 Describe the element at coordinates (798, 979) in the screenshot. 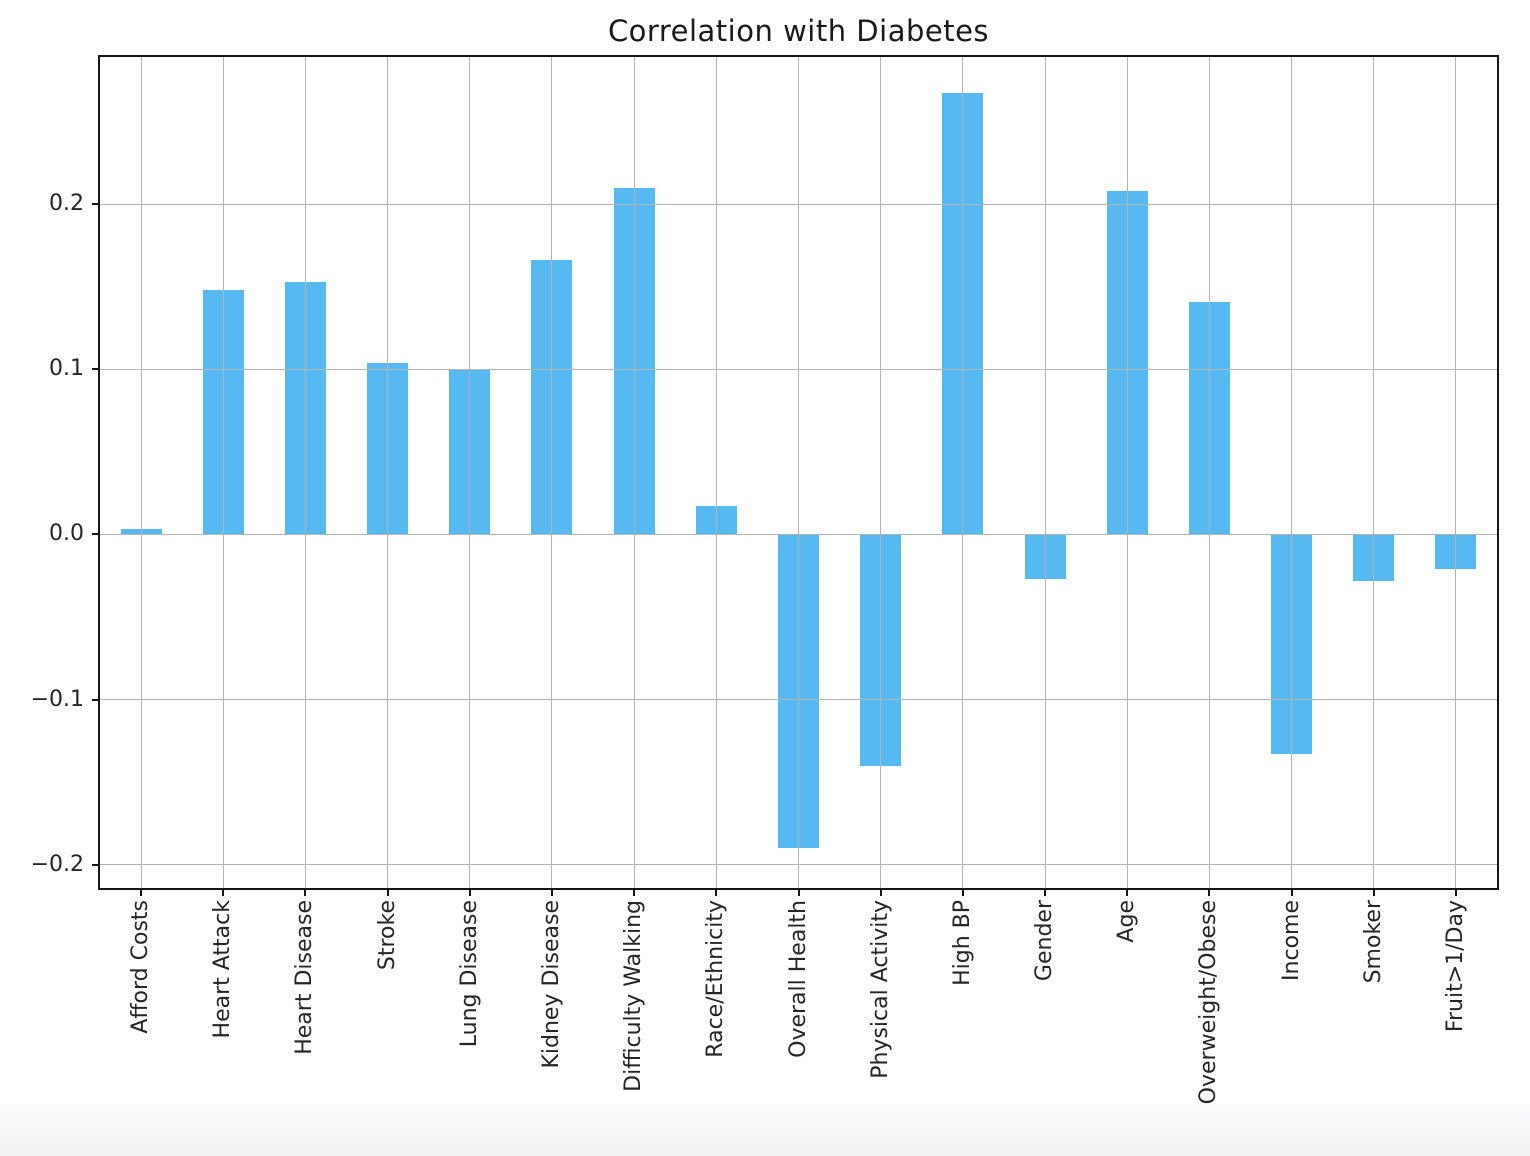

I see `x-tick-label: Overall Health` at that location.